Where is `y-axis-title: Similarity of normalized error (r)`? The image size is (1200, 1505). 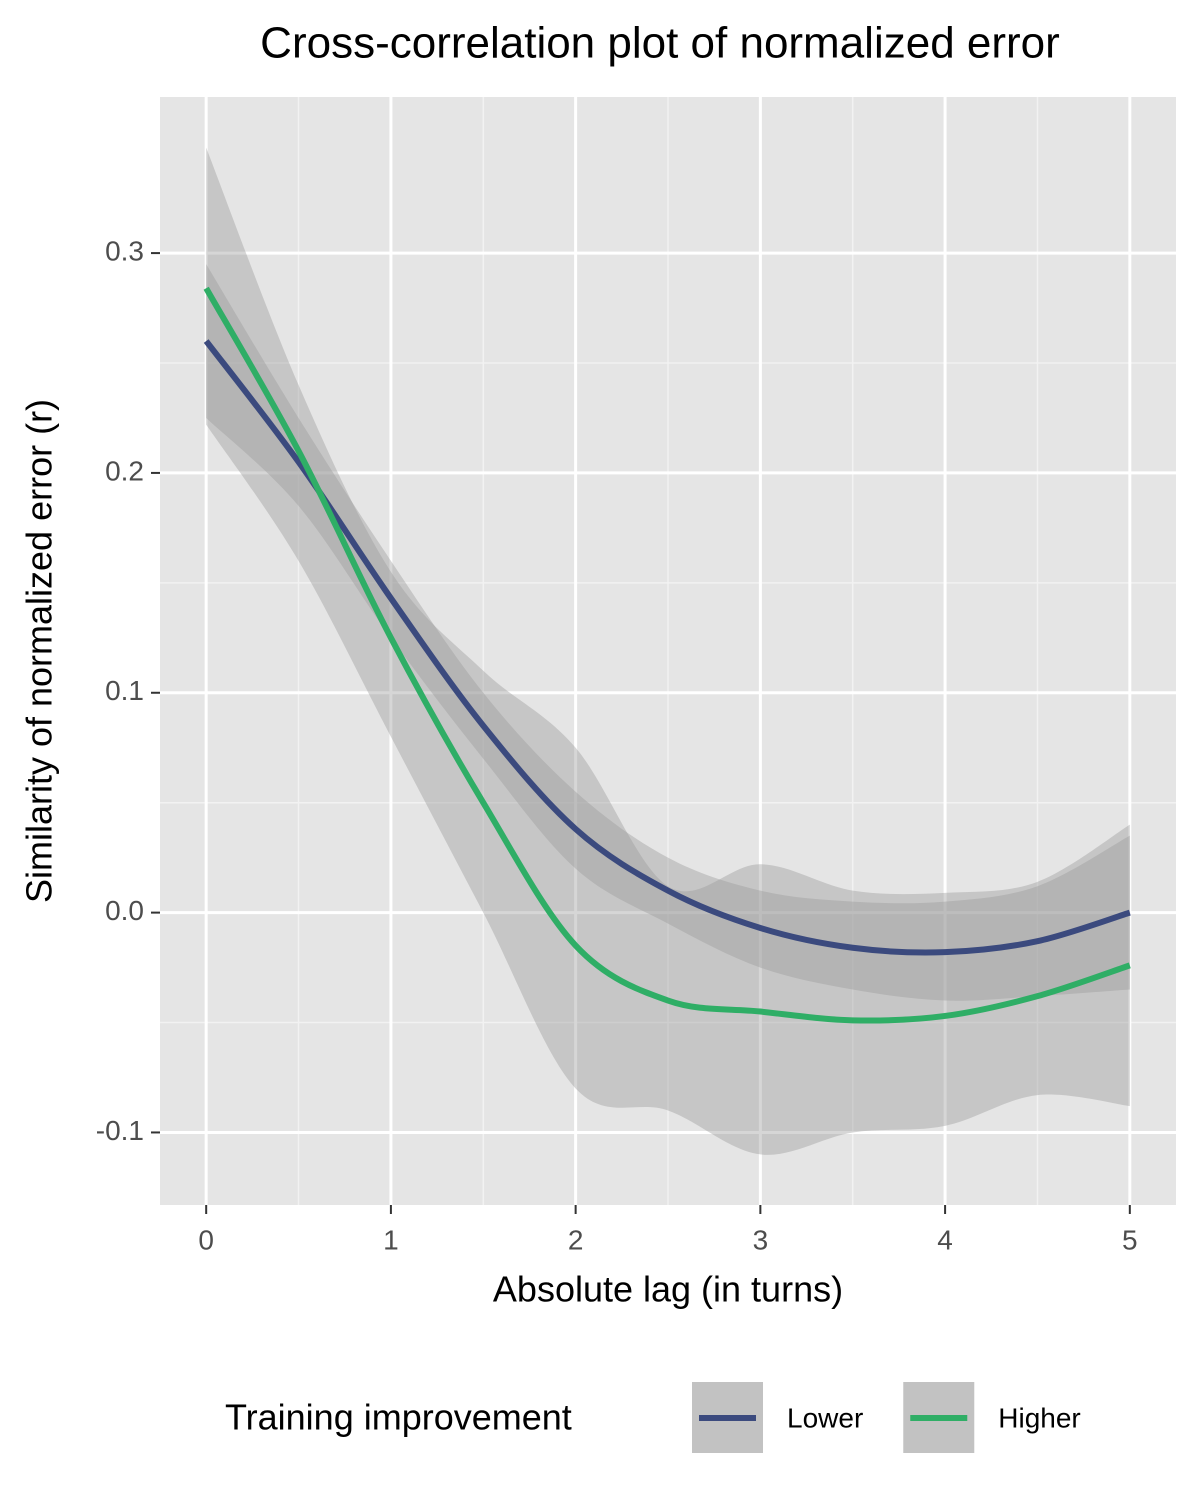 y-axis-title: Similarity of normalized error (r) is located at coordinates (39, 651).